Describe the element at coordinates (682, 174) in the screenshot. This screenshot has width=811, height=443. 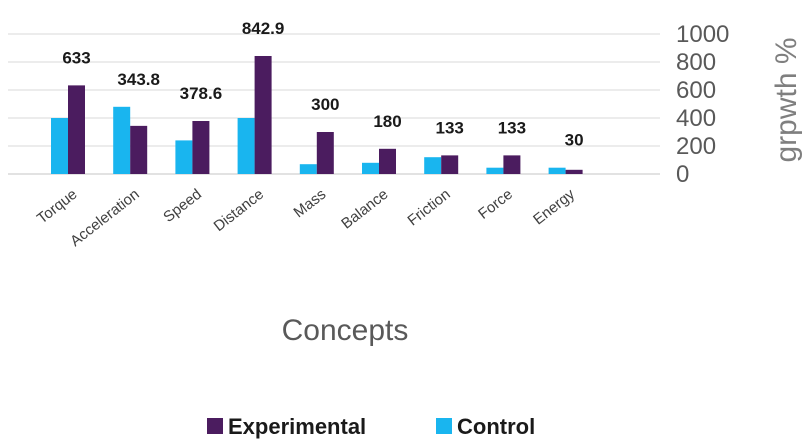
I see `y-tick-label: 0` at that location.